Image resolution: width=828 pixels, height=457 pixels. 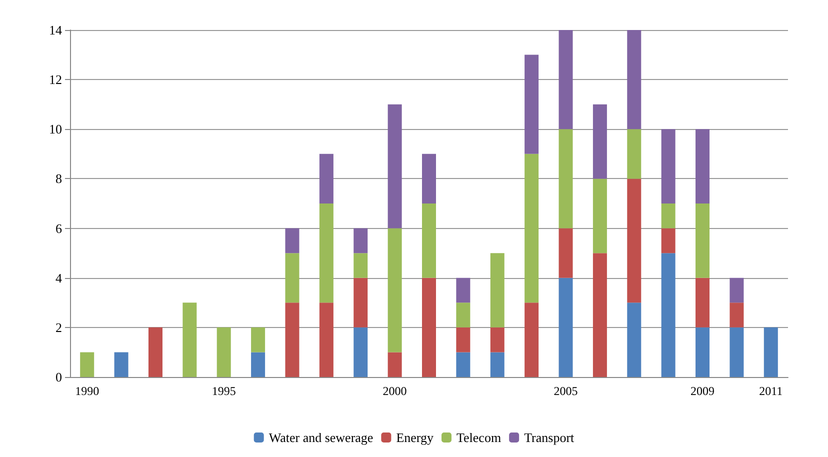 I want to click on y-tick-label: 6, so click(x=59, y=228).